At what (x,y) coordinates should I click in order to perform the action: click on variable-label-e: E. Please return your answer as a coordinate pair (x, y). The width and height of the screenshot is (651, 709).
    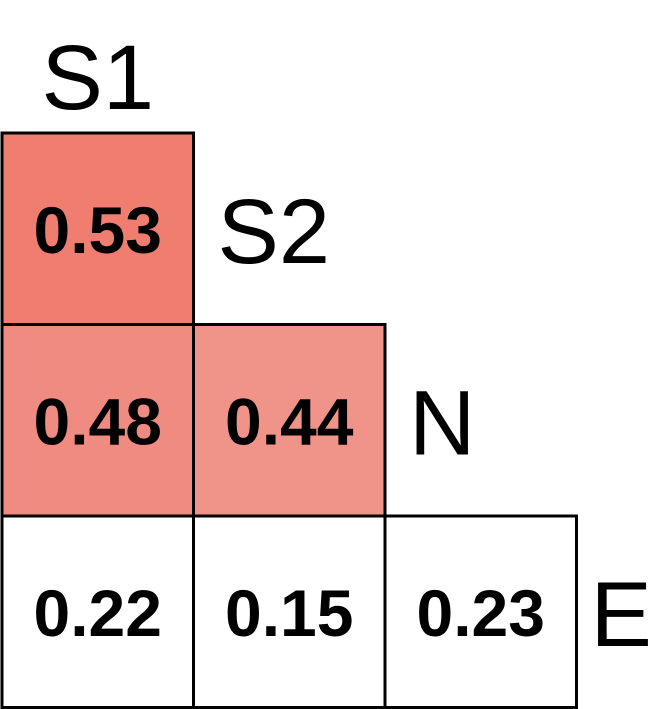
    Looking at the image, I should click on (621, 615).